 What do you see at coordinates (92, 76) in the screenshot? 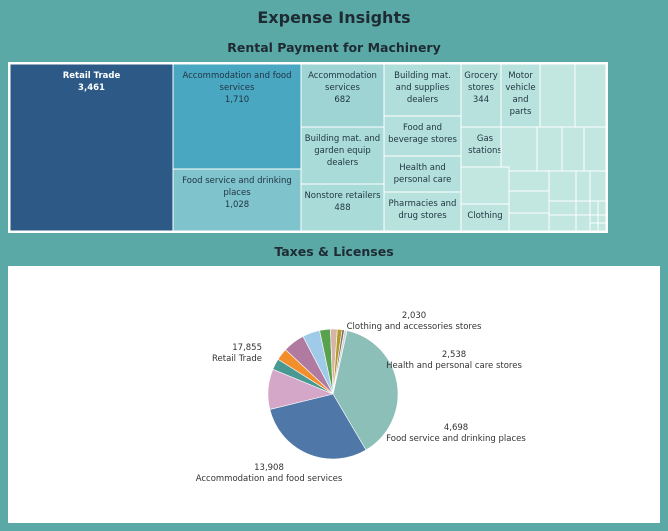
I see `treemap-cell-label: Retail Trade` at bounding box center [92, 76].